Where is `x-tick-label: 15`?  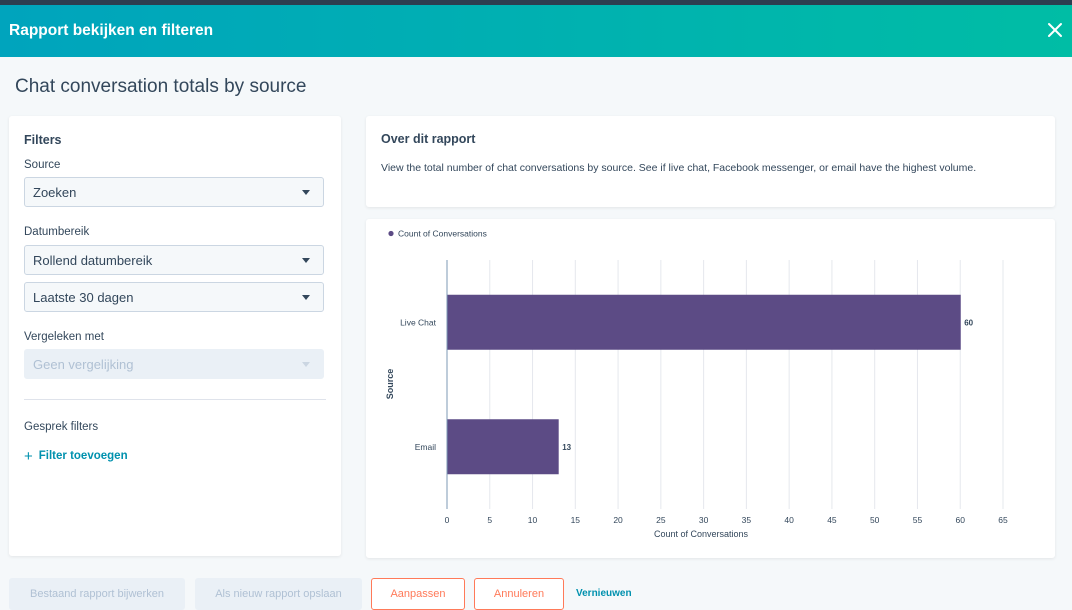
x-tick-label: 15 is located at coordinates (576, 520).